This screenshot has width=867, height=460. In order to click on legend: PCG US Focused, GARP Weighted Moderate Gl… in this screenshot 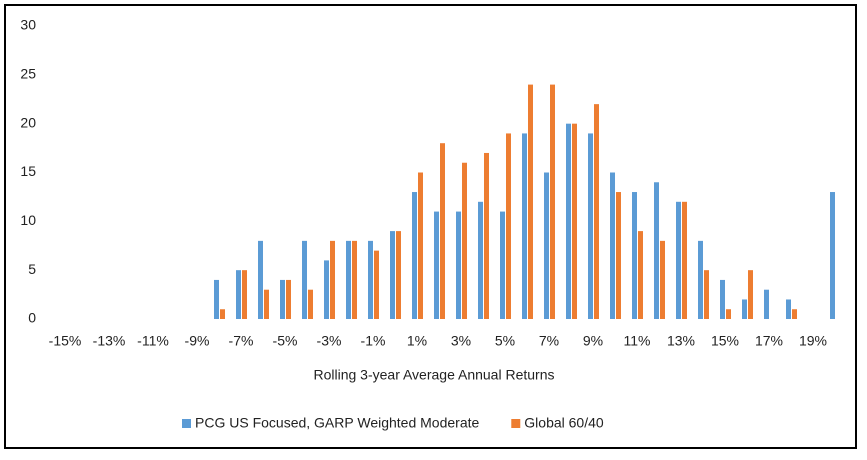, I will do `click(393, 423)`.